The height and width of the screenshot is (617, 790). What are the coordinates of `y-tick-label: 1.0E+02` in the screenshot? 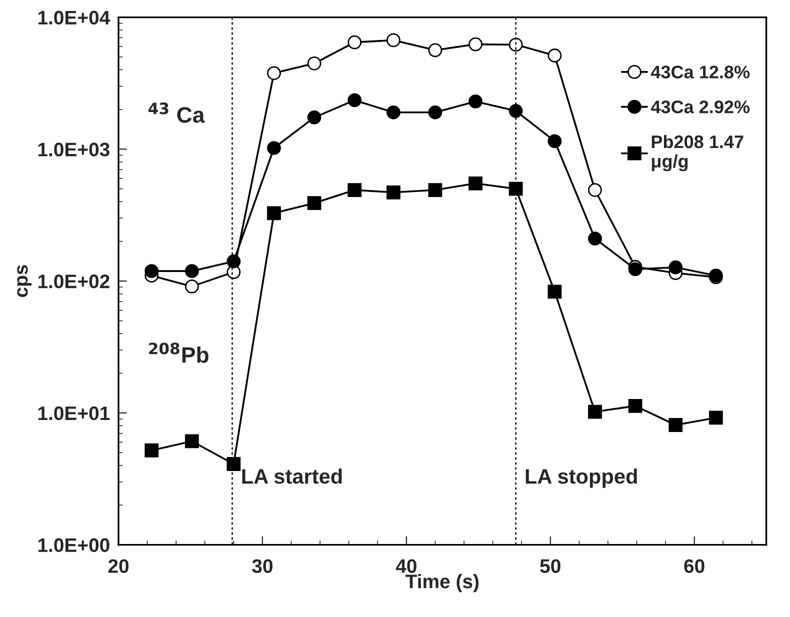 It's located at (74, 281).